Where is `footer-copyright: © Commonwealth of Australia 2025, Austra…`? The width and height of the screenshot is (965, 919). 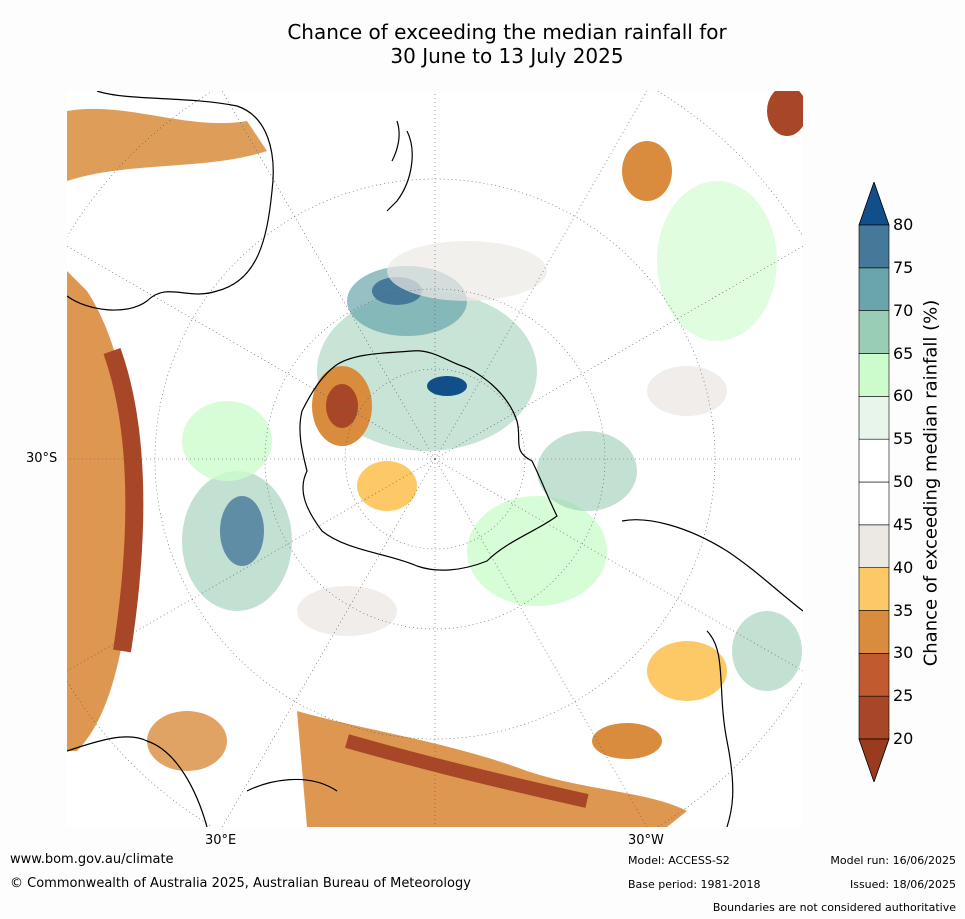
footer-copyright: © Commonwealth of Australia 2025, Austra… is located at coordinates (240, 883).